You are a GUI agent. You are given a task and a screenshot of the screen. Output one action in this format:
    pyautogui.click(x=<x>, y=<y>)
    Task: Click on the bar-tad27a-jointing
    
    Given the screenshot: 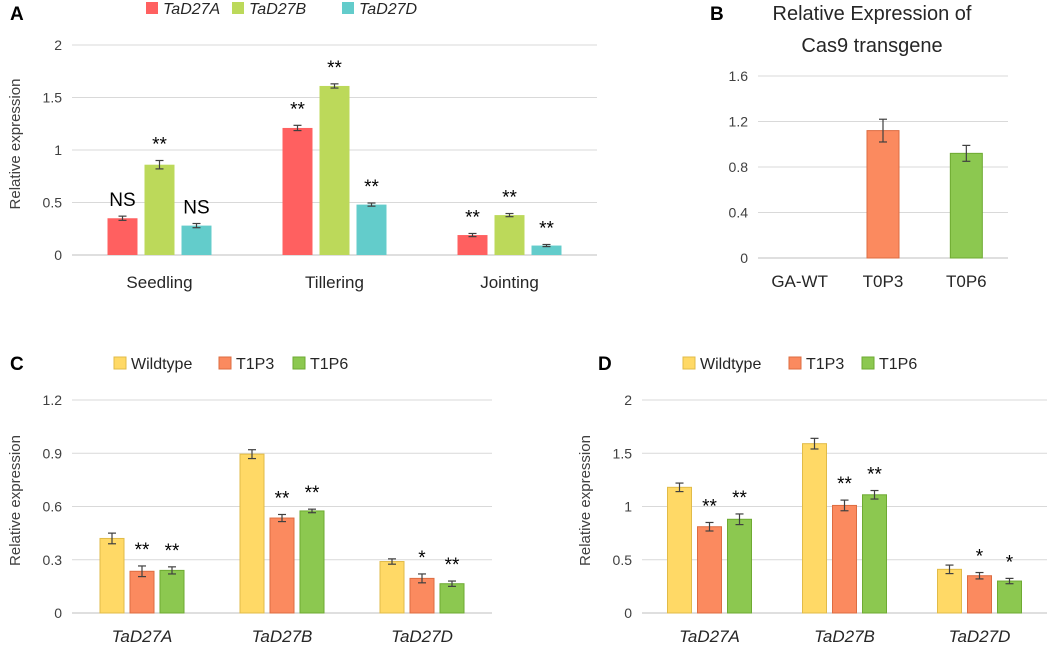 What is the action you would take?
    pyautogui.click(x=472, y=245)
    